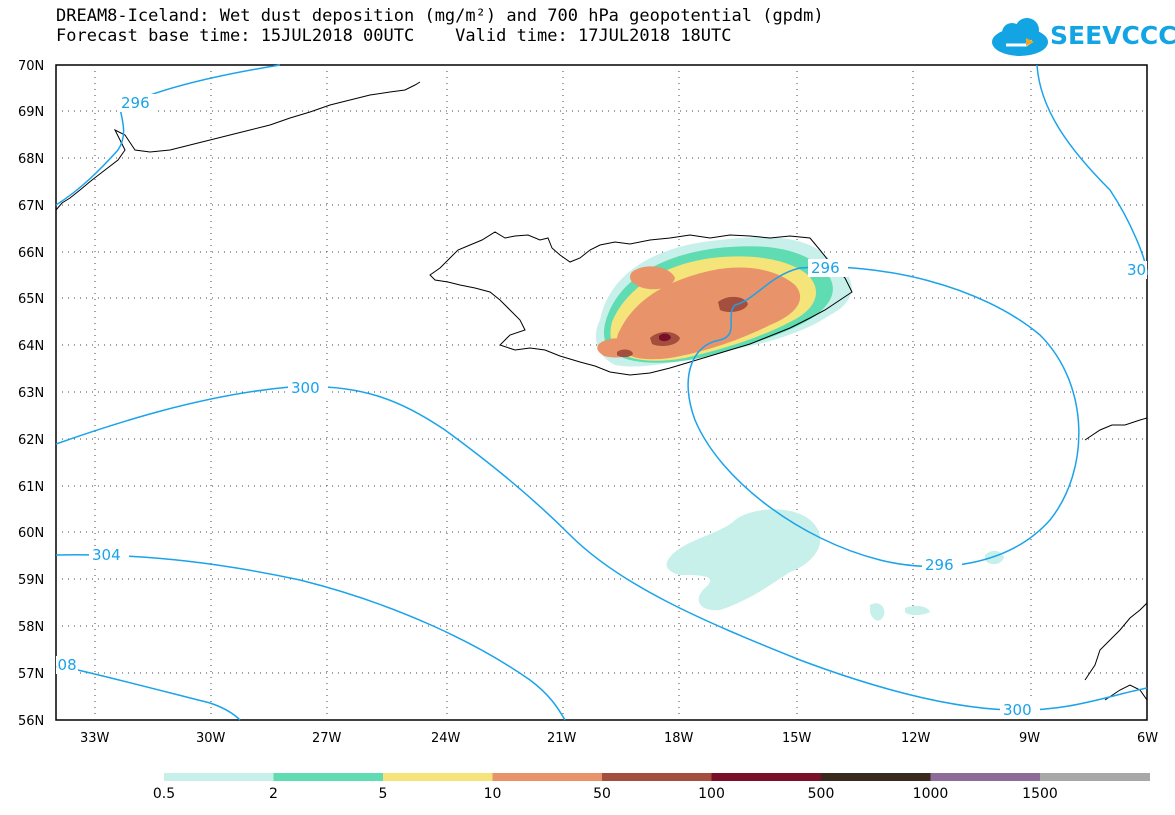  Describe the element at coordinates (1116, 641) in the screenshot. I see `scotland-coast` at that location.